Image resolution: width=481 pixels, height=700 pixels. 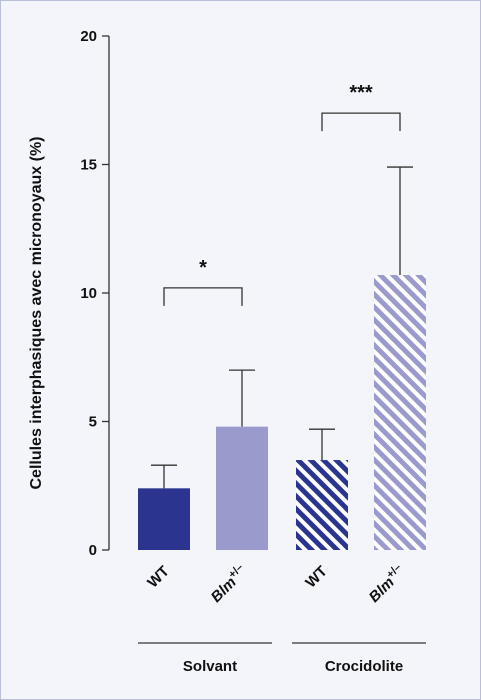 I want to click on y-tick-label: 15, so click(x=88, y=165).